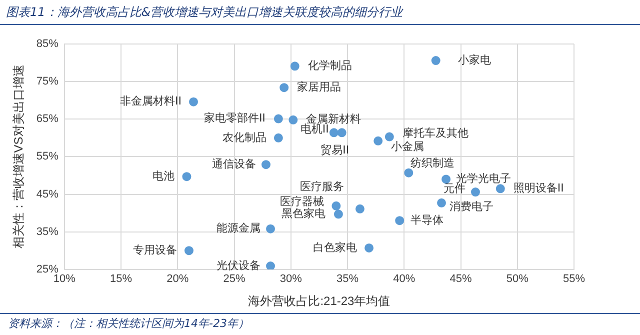 This screenshot has width=640, height=335. Describe the element at coordinates (128, 323) in the screenshot. I see `text: 资料来源：（注：相关性统计区间为14年-23年）` at that location.